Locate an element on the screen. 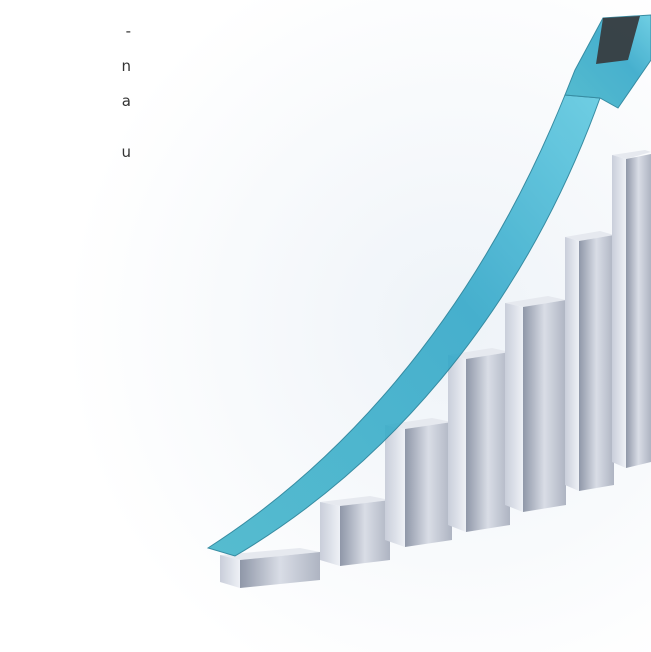  text-fragment: n is located at coordinates (126, 66).